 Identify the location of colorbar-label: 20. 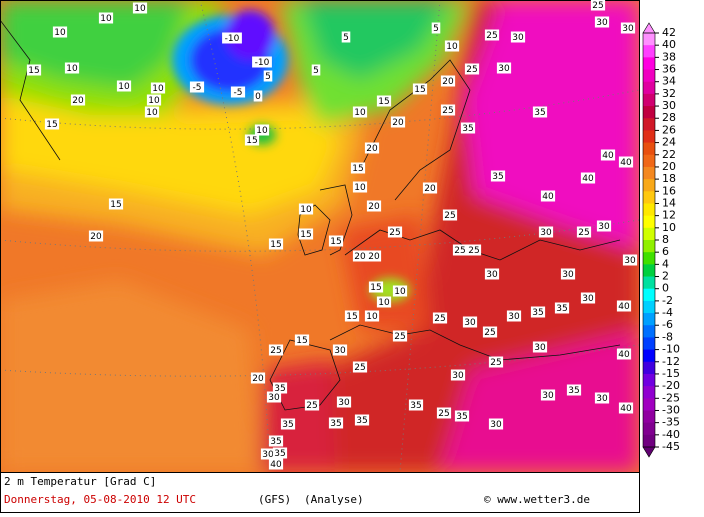
(669, 166).